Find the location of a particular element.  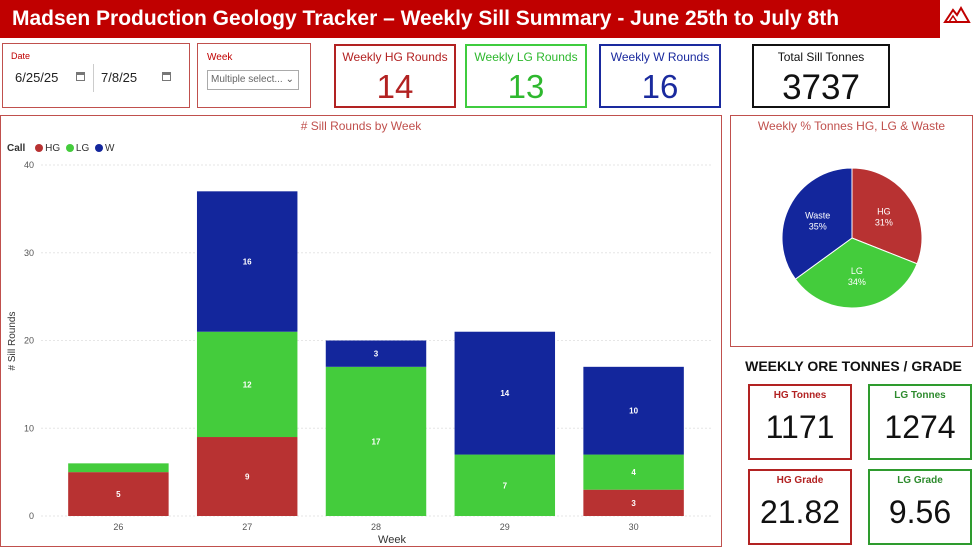

y-tick-label: 0 is located at coordinates (31, 516).